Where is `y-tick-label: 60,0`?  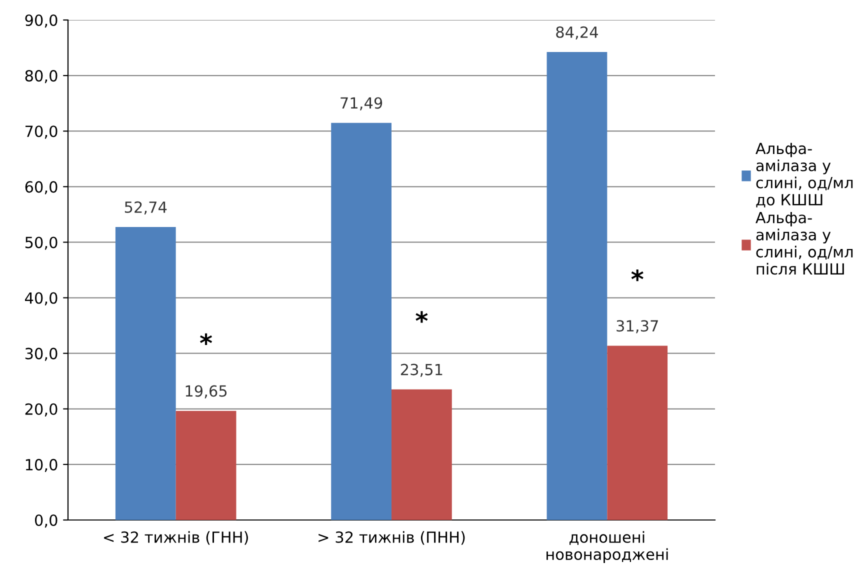 y-tick-label: 60,0 is located at coordinates (41, 187).